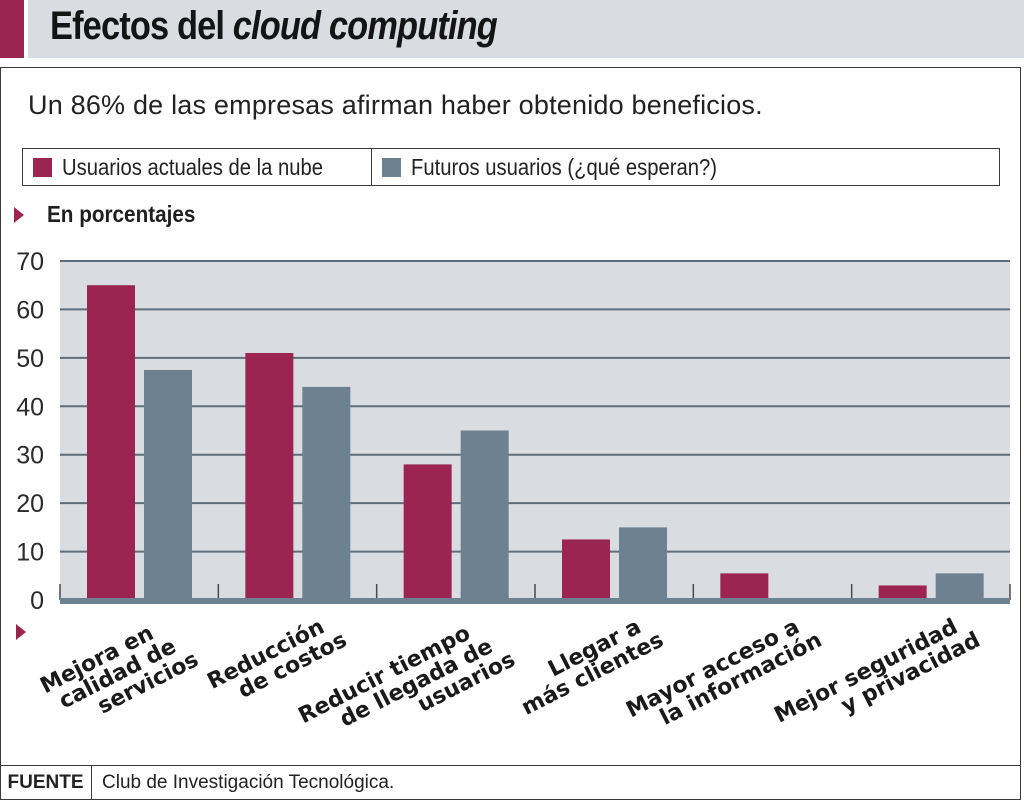 The height and width of the screenshot is (803, 1024). Describe the element at coordinates (30, 504) in the screenshot. I see `y-tick-label: 20` at that location.